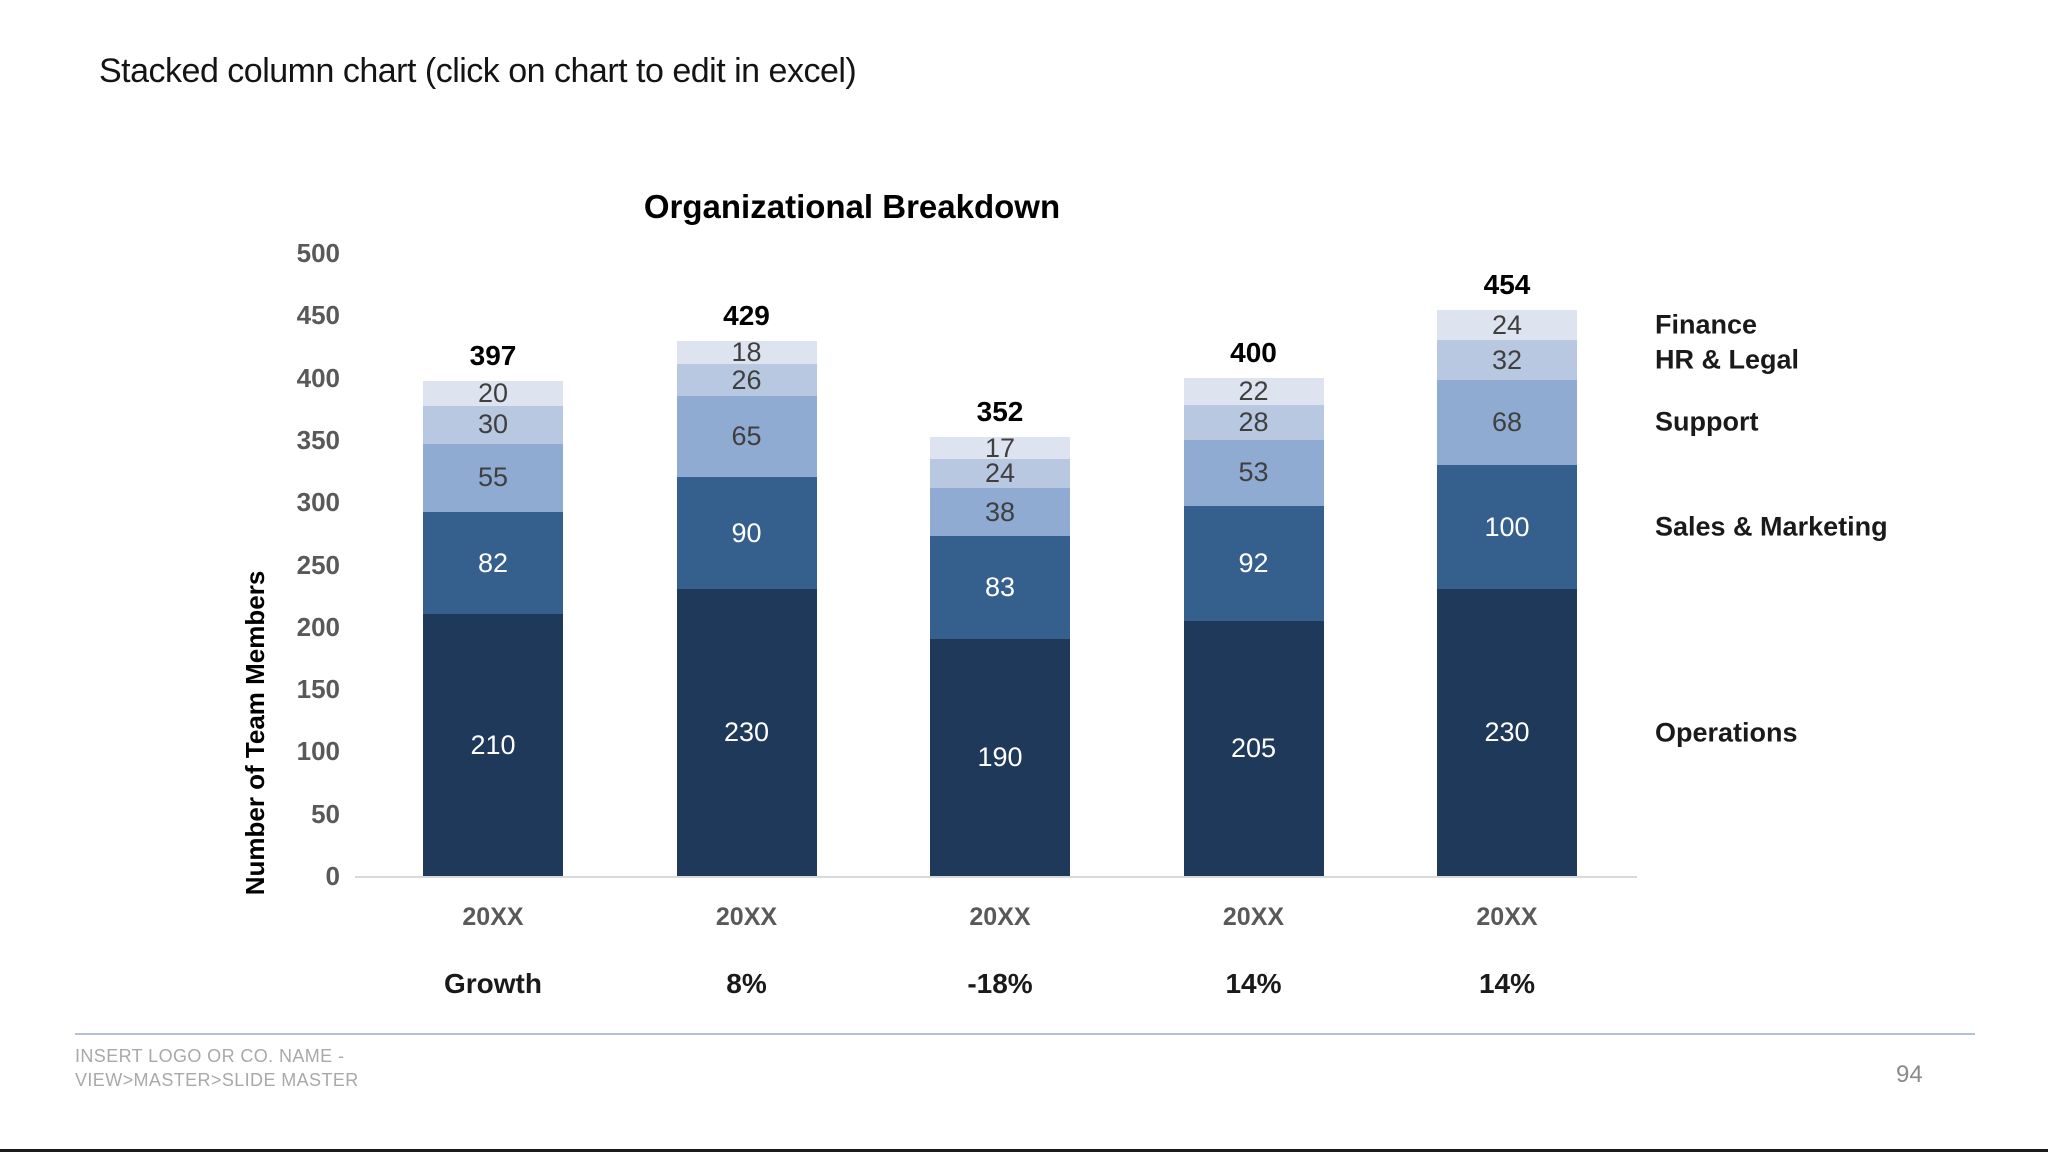  I want to click on bottom-edge-strip, so click(1024, 1150).